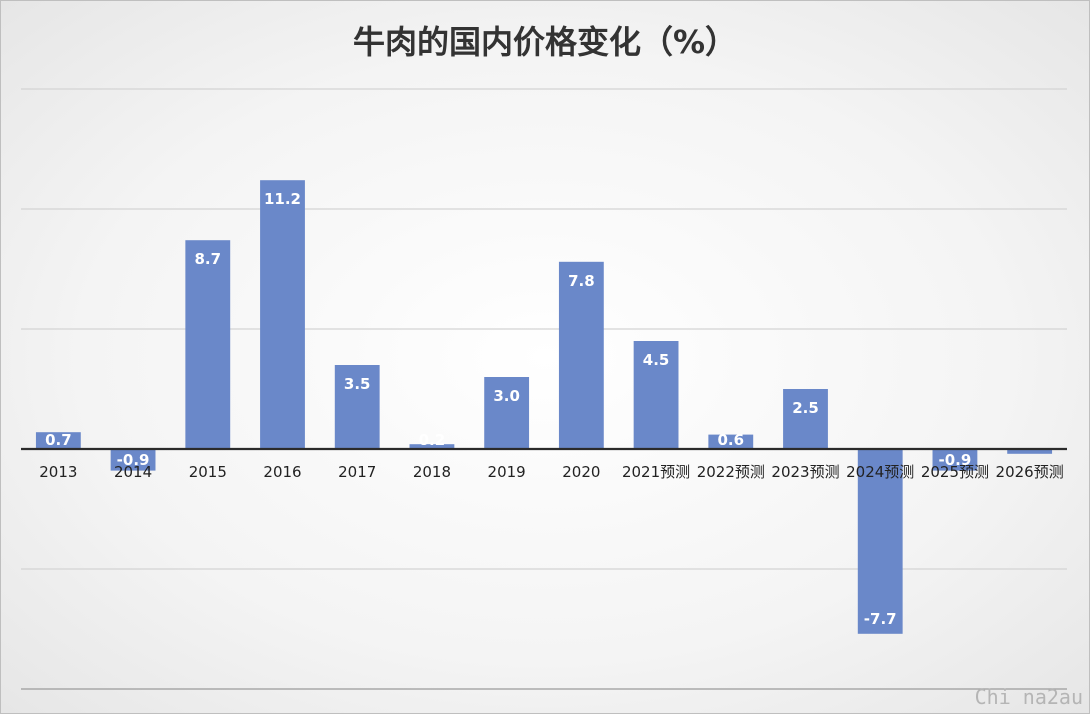  What do you see at coordinates (545, 42) in the screenshot?
I see `chart-title: 牛肉的国内价格变化（%）` at bounding box center [545, 42].